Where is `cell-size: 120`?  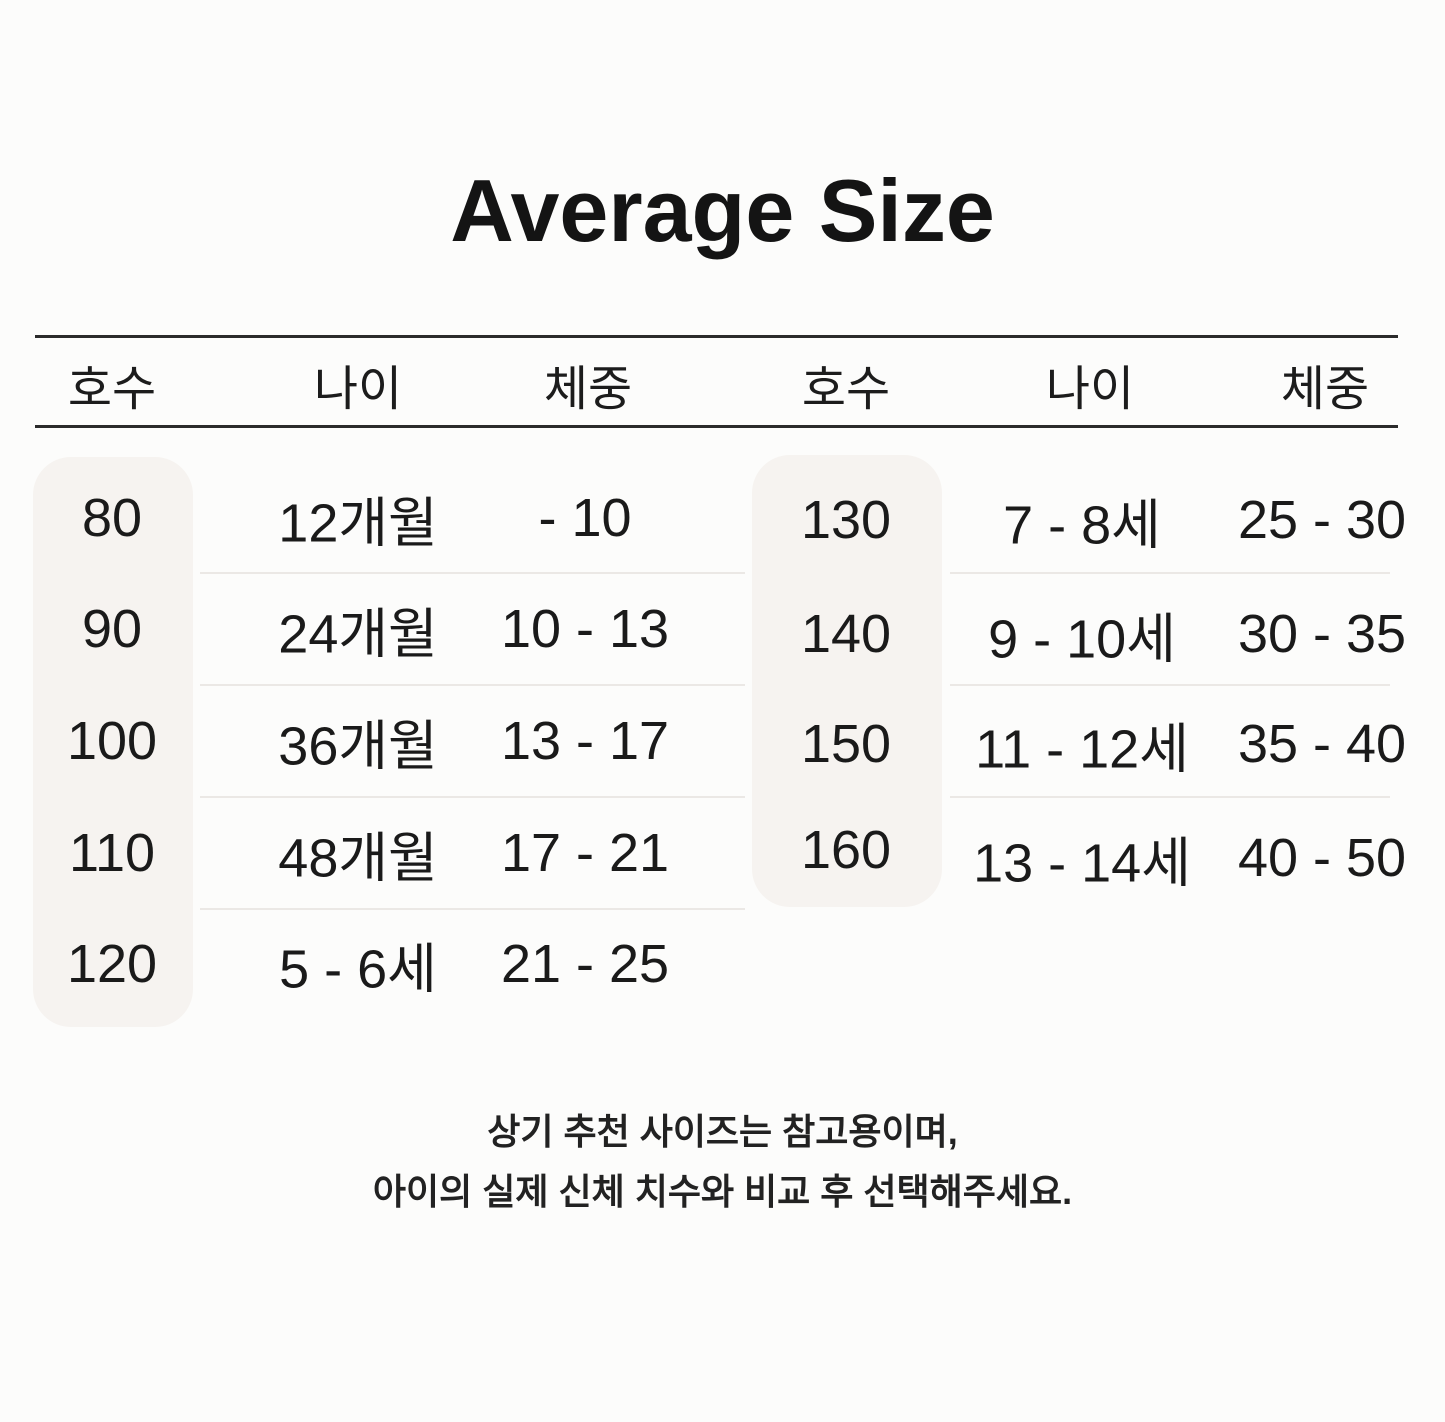
cell-size: 120 is located at coordinates (112, 964).